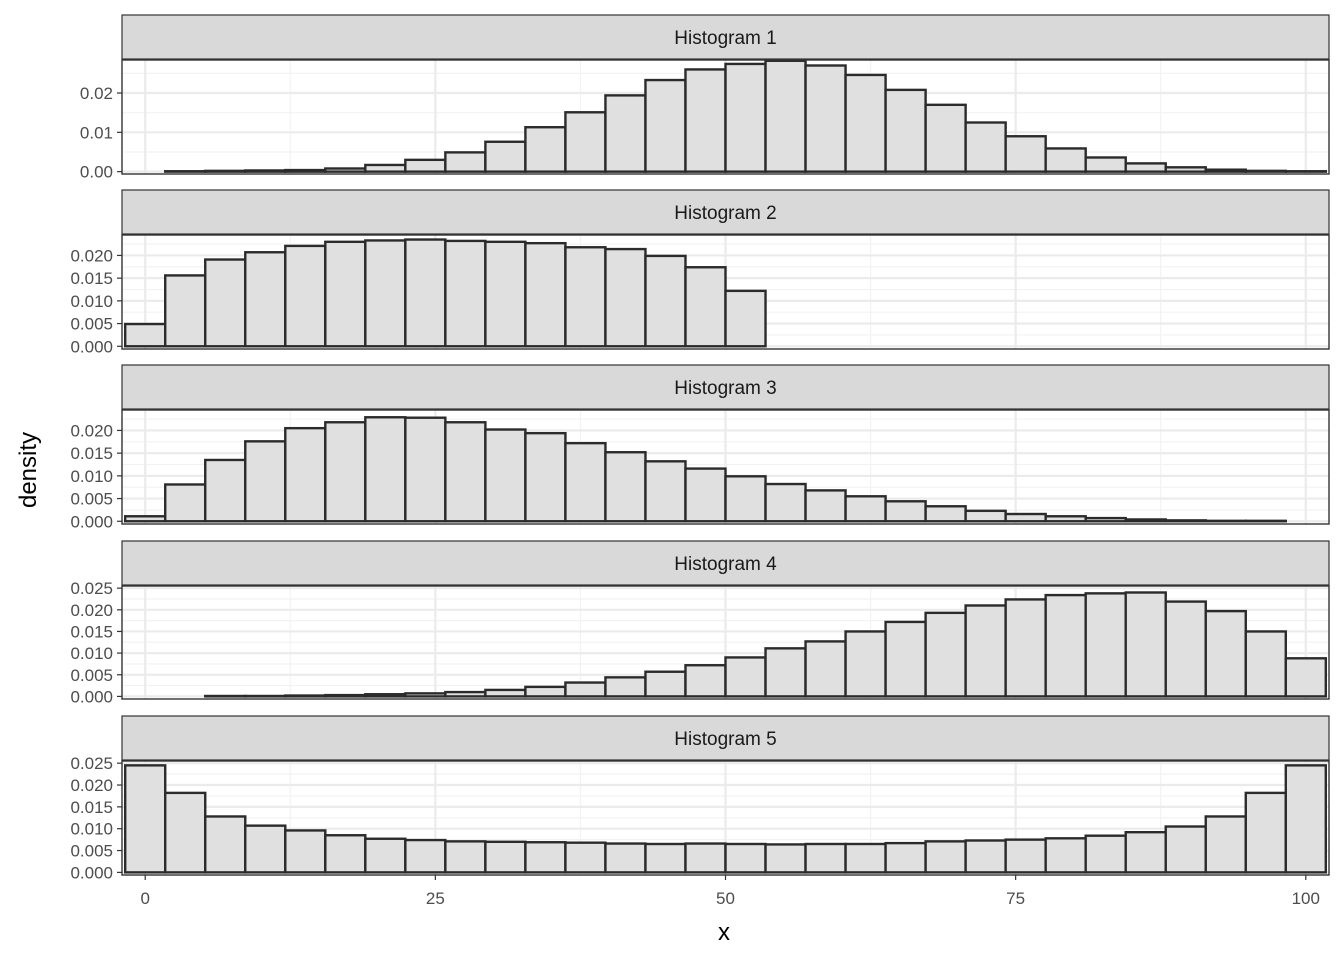 This screenshot has height=965, width=1344. Describe the element at coordinates (725, 898) in the screenshot. I see `x-tick-label: 50` at that location.